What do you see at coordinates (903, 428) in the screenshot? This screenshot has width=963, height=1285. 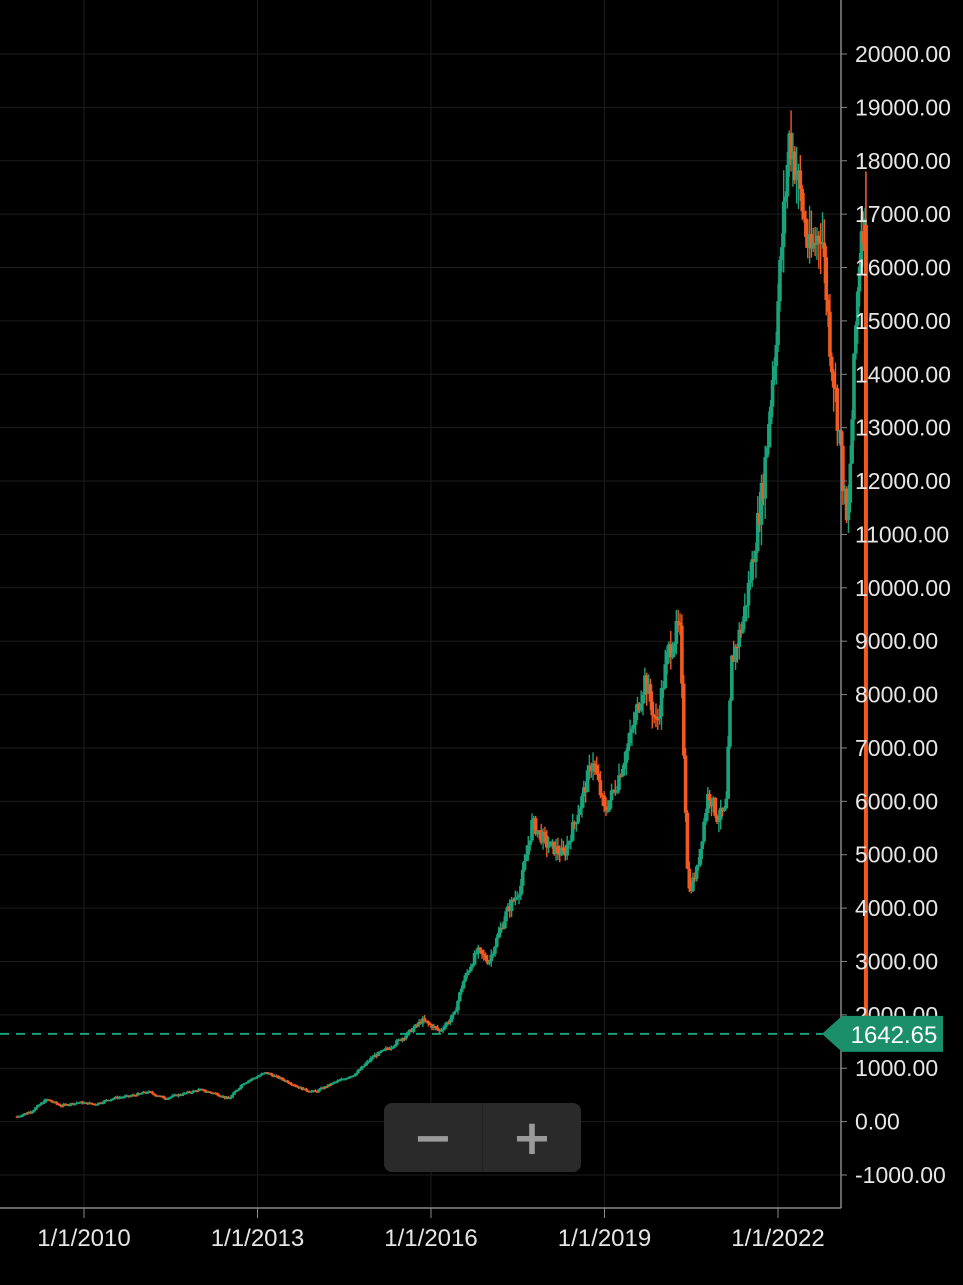 I see `y-tick-label: 13000.00` at bounding box center [903, 428].